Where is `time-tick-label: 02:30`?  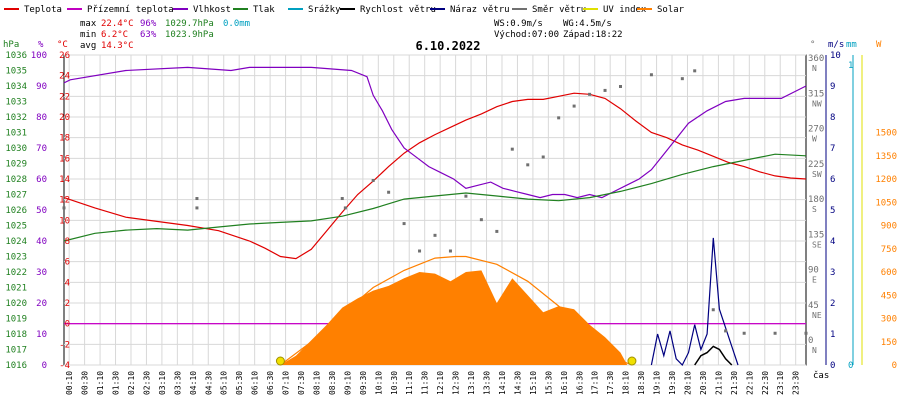 time-tick-label: 02:30 is located at coordinates (146, 383).